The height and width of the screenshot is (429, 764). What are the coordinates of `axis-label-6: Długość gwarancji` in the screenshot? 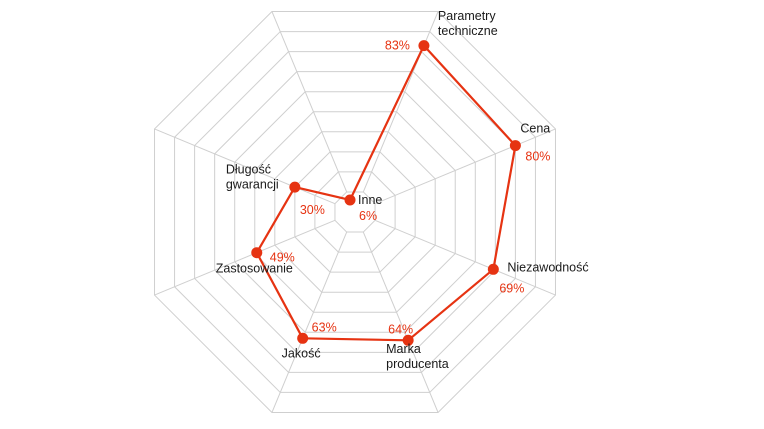 It's located at (252, 177).